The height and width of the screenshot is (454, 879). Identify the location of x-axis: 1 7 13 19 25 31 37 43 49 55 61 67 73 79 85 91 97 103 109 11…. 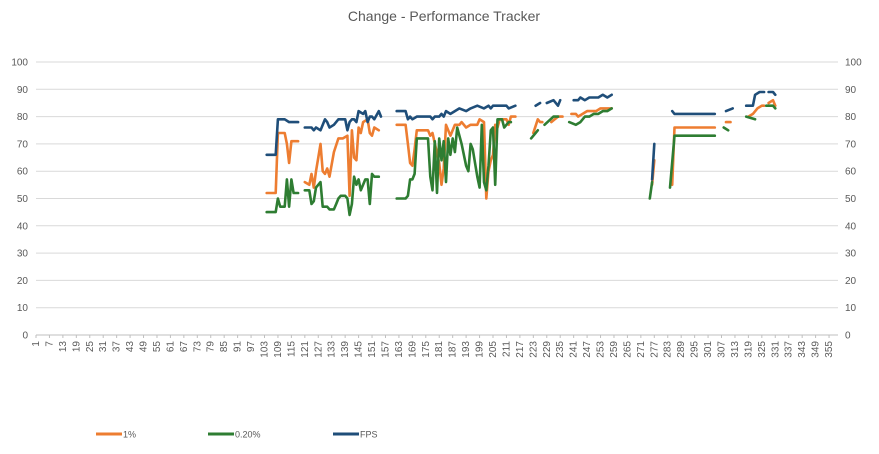
(433, 346).